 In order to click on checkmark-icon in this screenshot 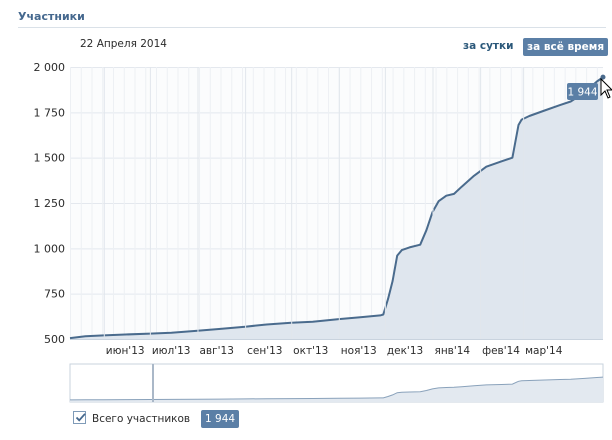, I will do `click(80, 417)`.